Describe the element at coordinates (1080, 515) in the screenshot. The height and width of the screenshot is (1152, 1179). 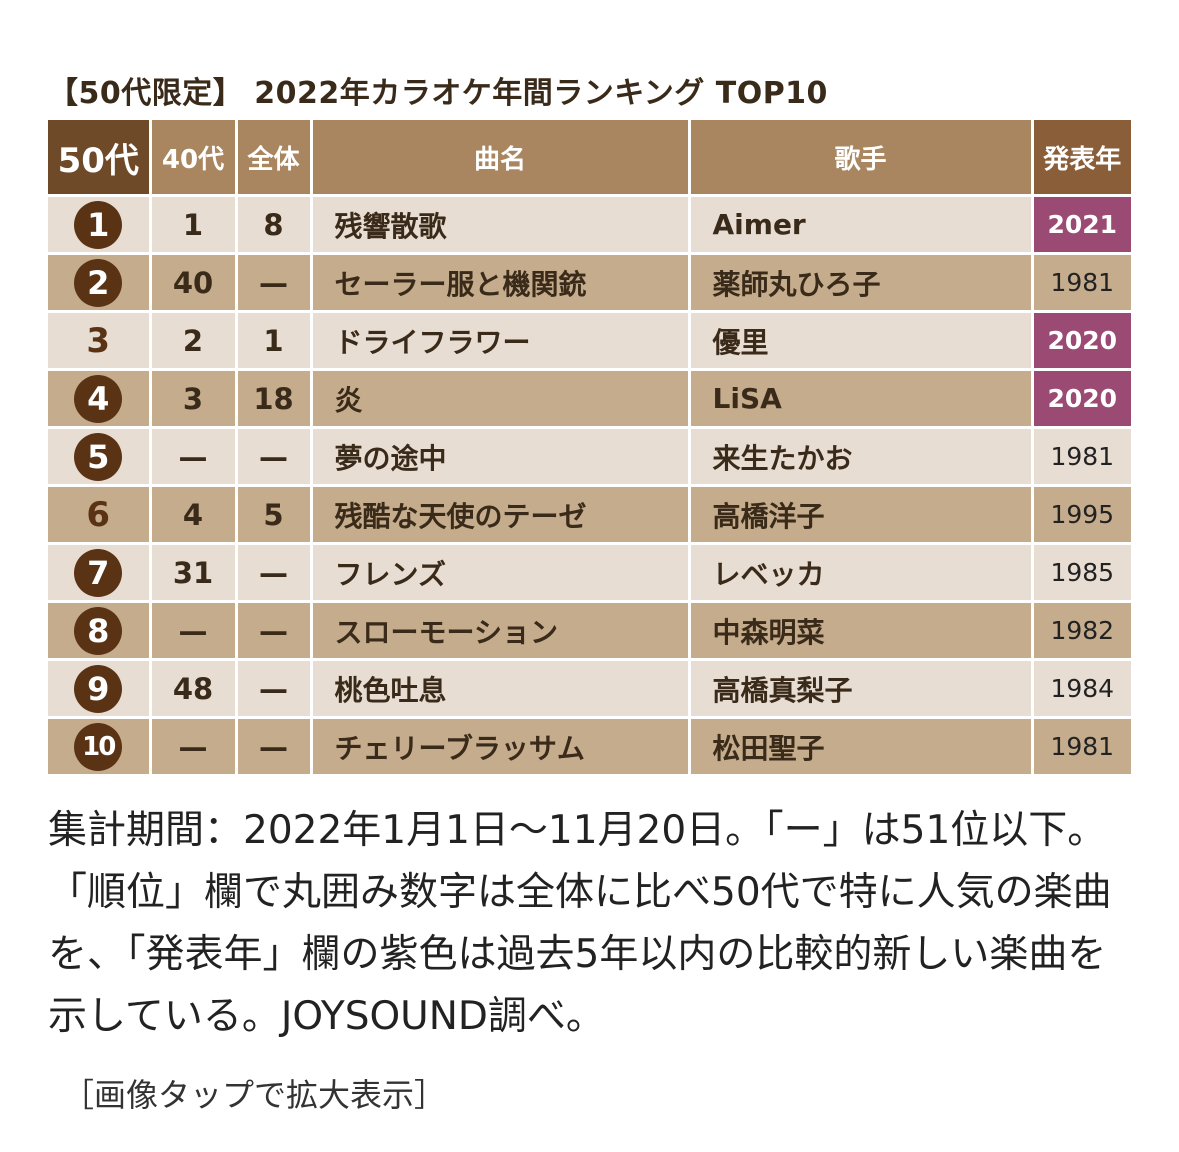
I see `cell-release-year: 1995` at that location.